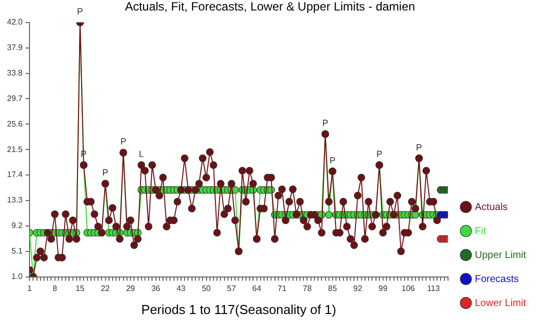 The height and width of the screenshot is (324, 540). What do you see at coordinates (270, 7) in the screenshot?
I see `chart-title: Actuals, Fit, Forecasts, Lower & Upper Limits - damien` at bounding box center [270, 7].